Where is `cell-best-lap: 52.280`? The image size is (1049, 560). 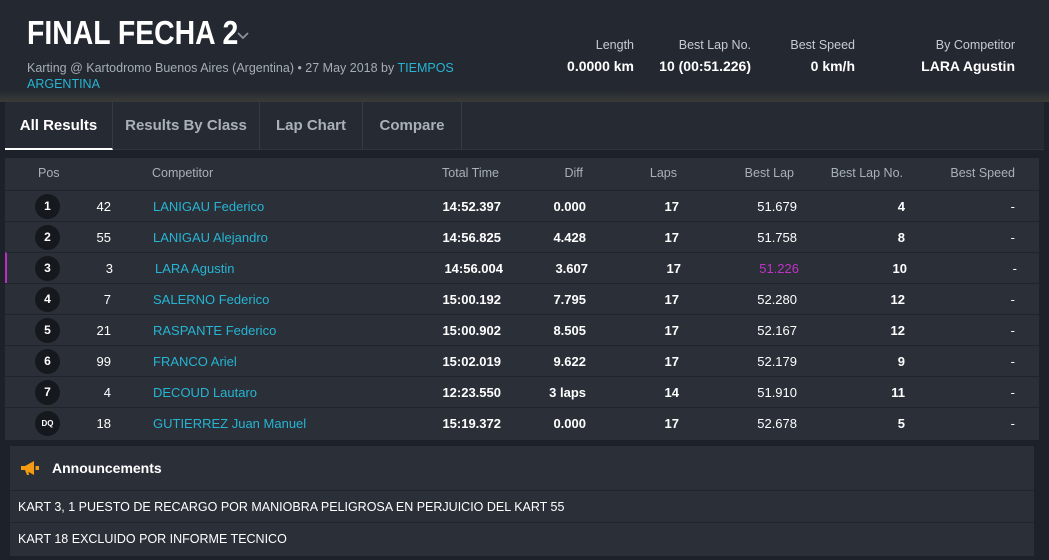 cell-best-lap: 52.280 is located at coordinates (777, 299).